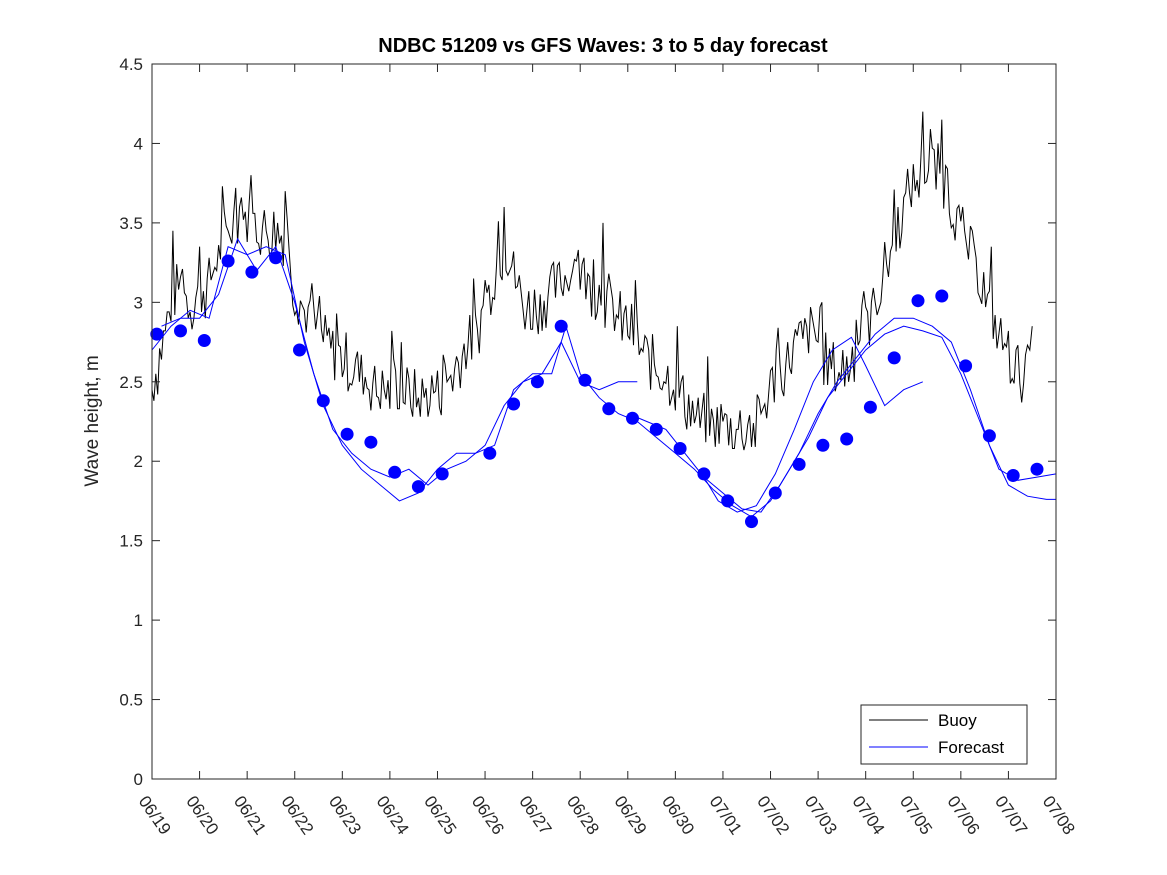  Describe the element at coordinates (131, 700) in the screenshot. I see `y-tick-label: 0.5` at that location.